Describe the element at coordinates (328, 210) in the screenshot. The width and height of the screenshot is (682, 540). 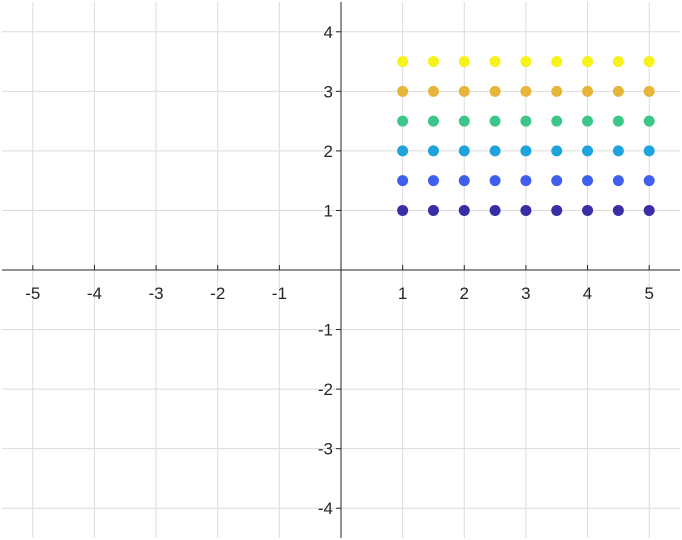
I see `y-tick-label: 1` at that location.